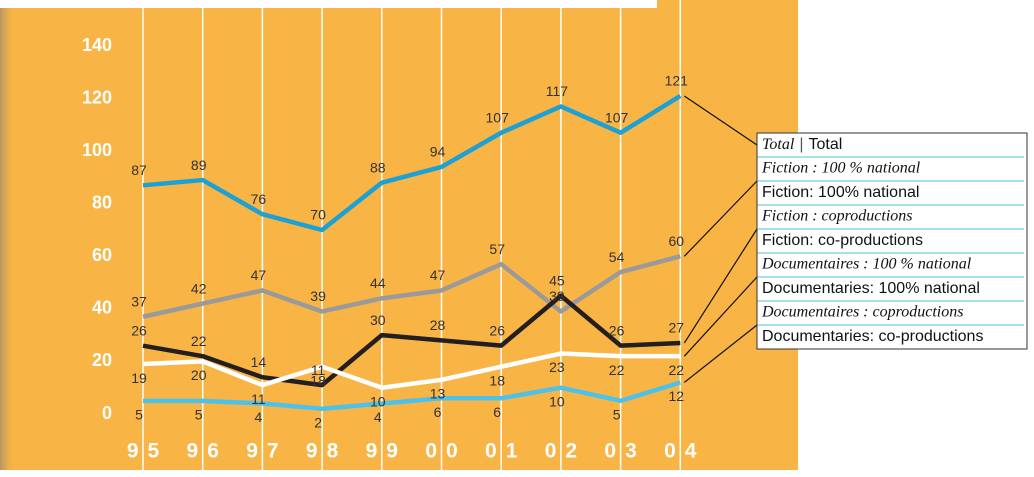 The image size is (1034, 477). I want to click on legend-entry: Total | Total, so click(802, 145).